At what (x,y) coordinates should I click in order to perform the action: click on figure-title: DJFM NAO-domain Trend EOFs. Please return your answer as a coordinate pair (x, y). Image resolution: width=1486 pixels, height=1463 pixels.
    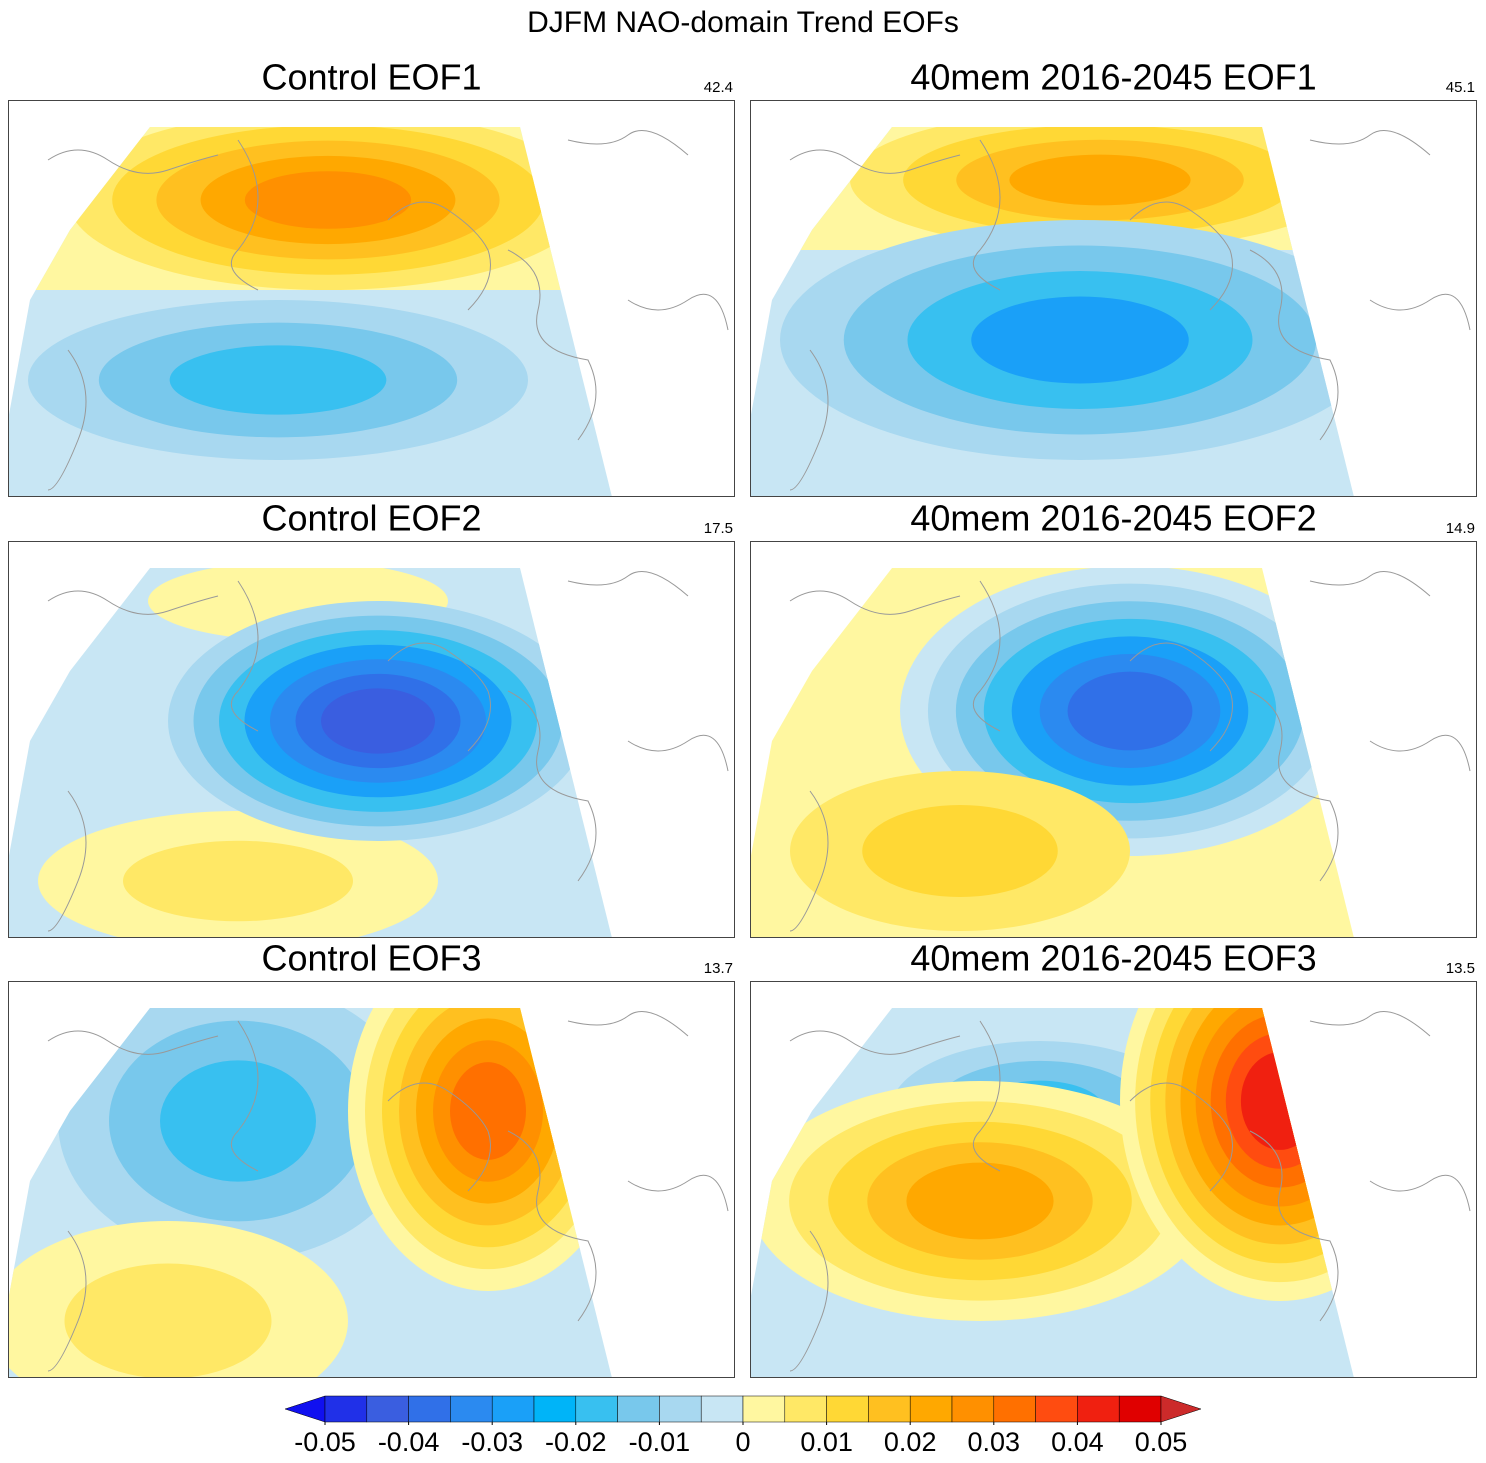
    Looking at the image, I should click on (743, 22).